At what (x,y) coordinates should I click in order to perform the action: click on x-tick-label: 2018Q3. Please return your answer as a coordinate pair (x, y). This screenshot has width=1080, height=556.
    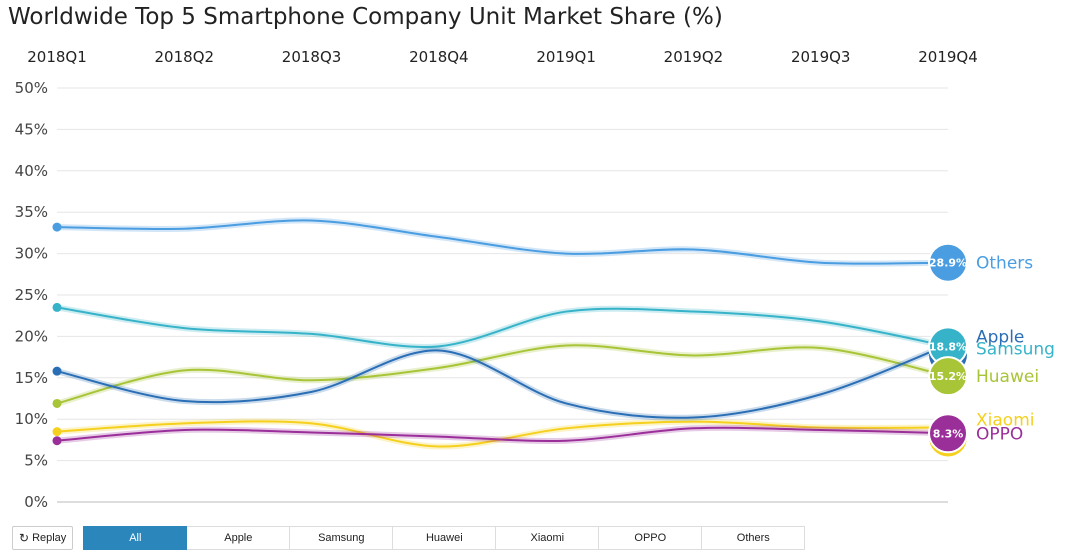
    Looking at the image, I should click on (312, 57).